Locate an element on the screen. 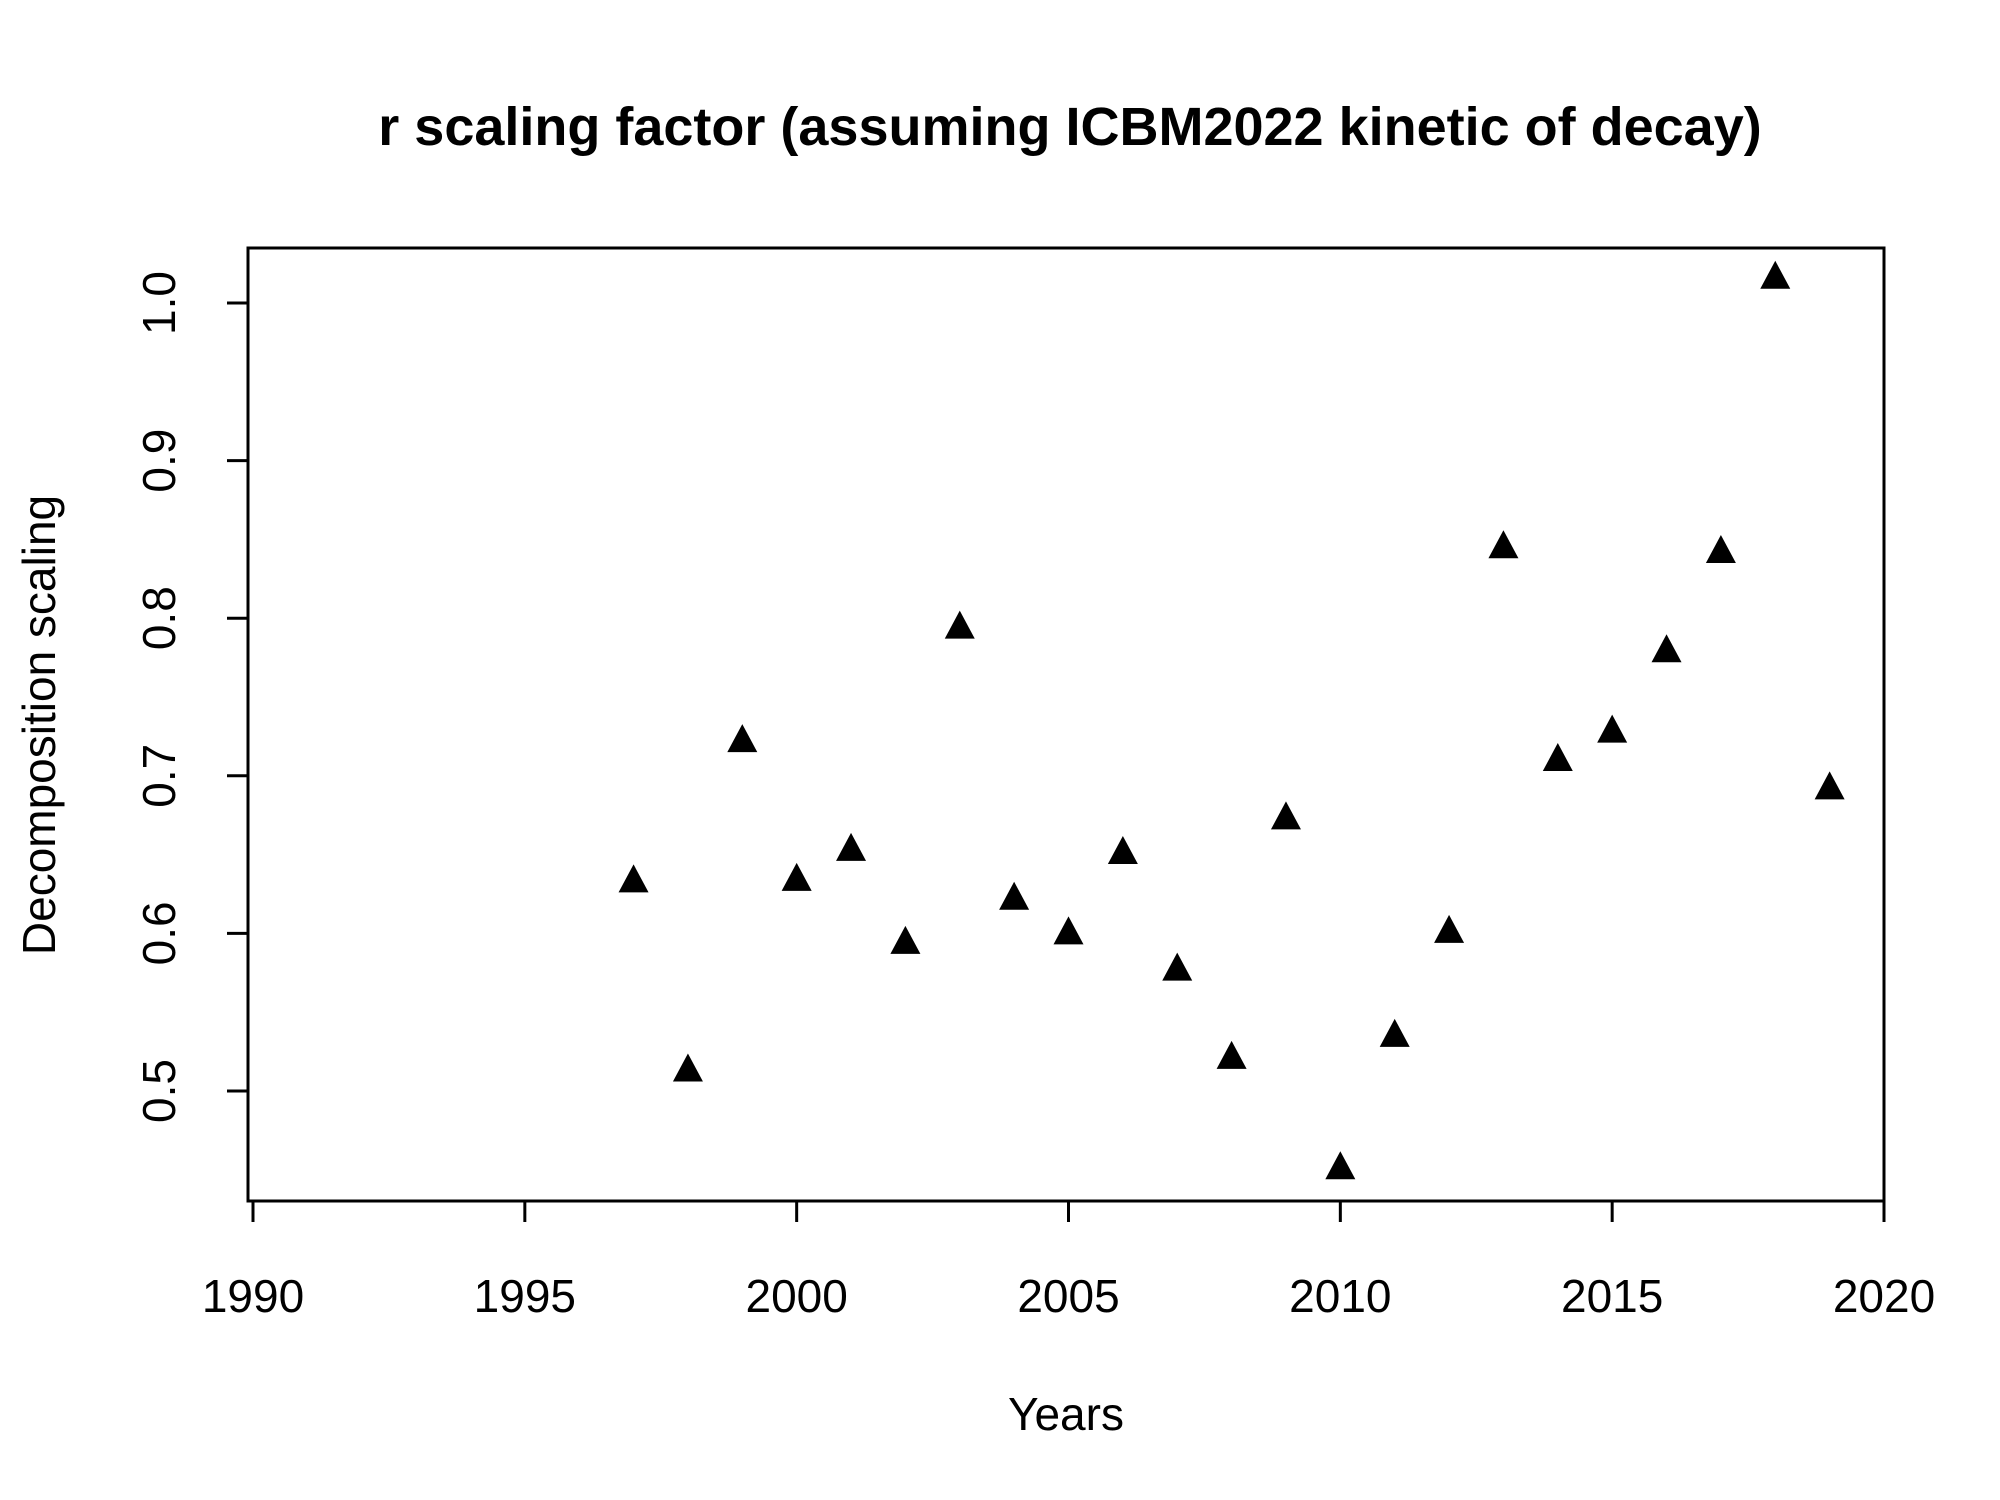 This screenshot has height=1500, width=2000. x-tick-label: 1995 is located at coordinates (525, 1296).